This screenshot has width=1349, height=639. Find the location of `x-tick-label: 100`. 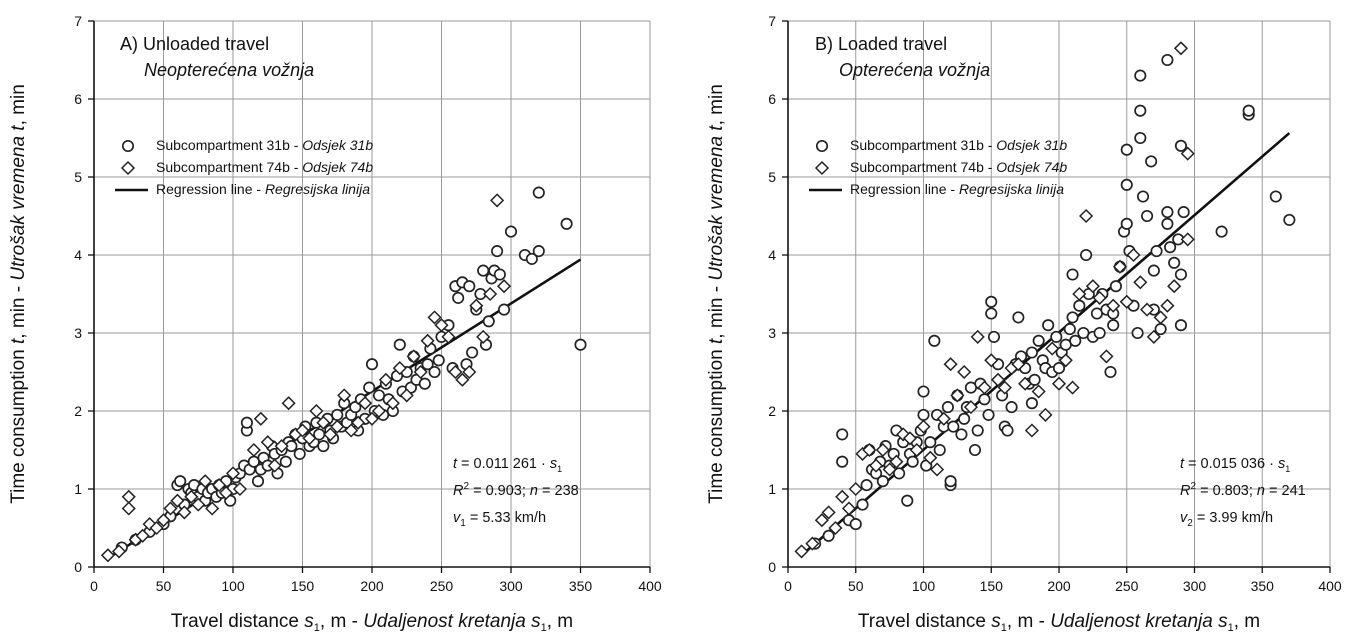

x-tick-label: 100 is located at coordinates (233, 586).